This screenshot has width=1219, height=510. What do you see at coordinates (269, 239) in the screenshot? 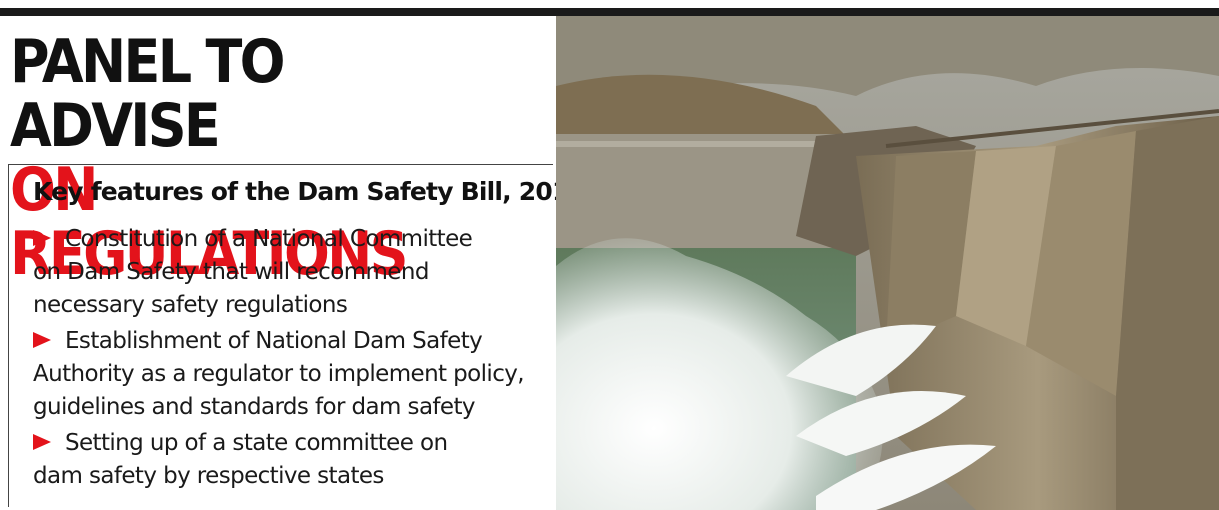
I see `feature-1-line-1: Constitution of a National Committee` at bounding box center [269, 239].